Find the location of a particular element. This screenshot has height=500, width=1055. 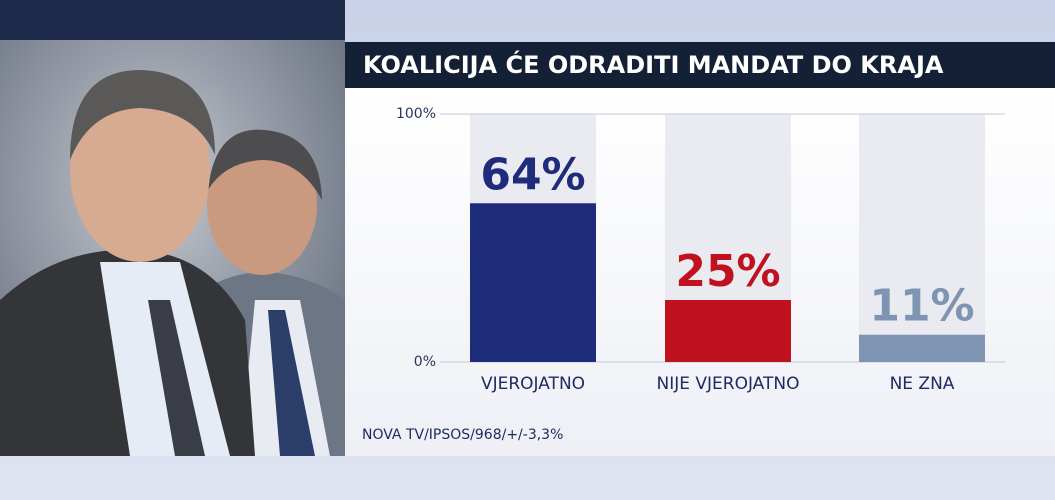

source-note: NOVA TV/IPSOS/968/+/-3,3% is located at coordinates (462, 435).